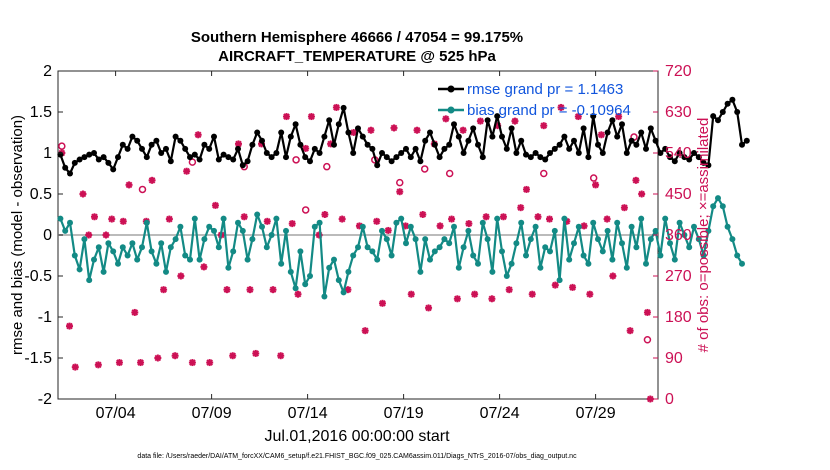 This screenshot has width=830, height=470. Describe the element at coordinates (669, 399) in the screenshot. I see `y2-tick-label: 0` at that location.